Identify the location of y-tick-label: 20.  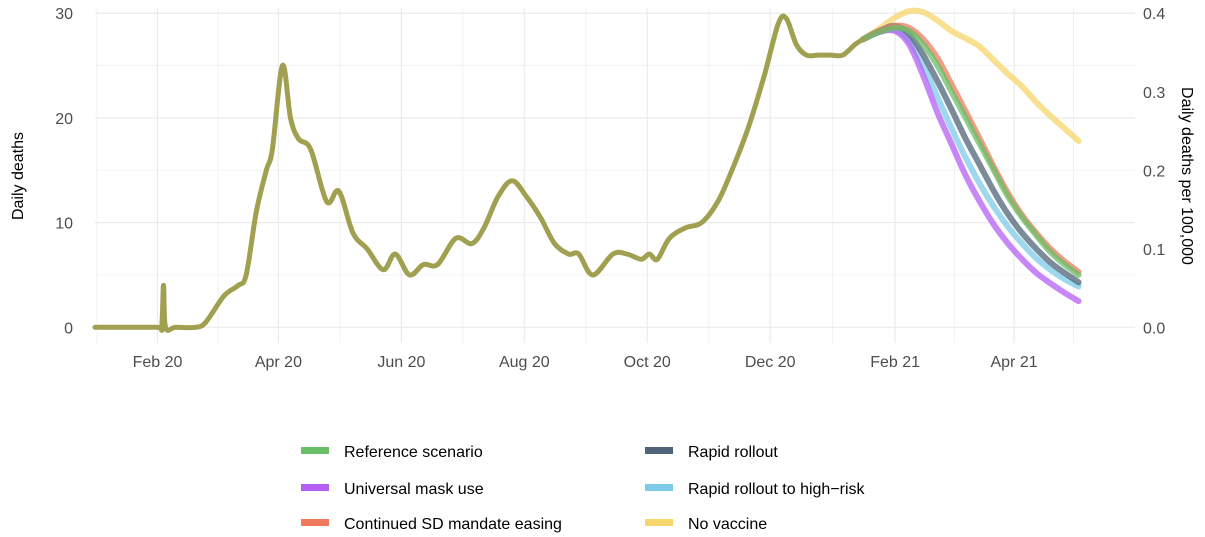
(64, 119).